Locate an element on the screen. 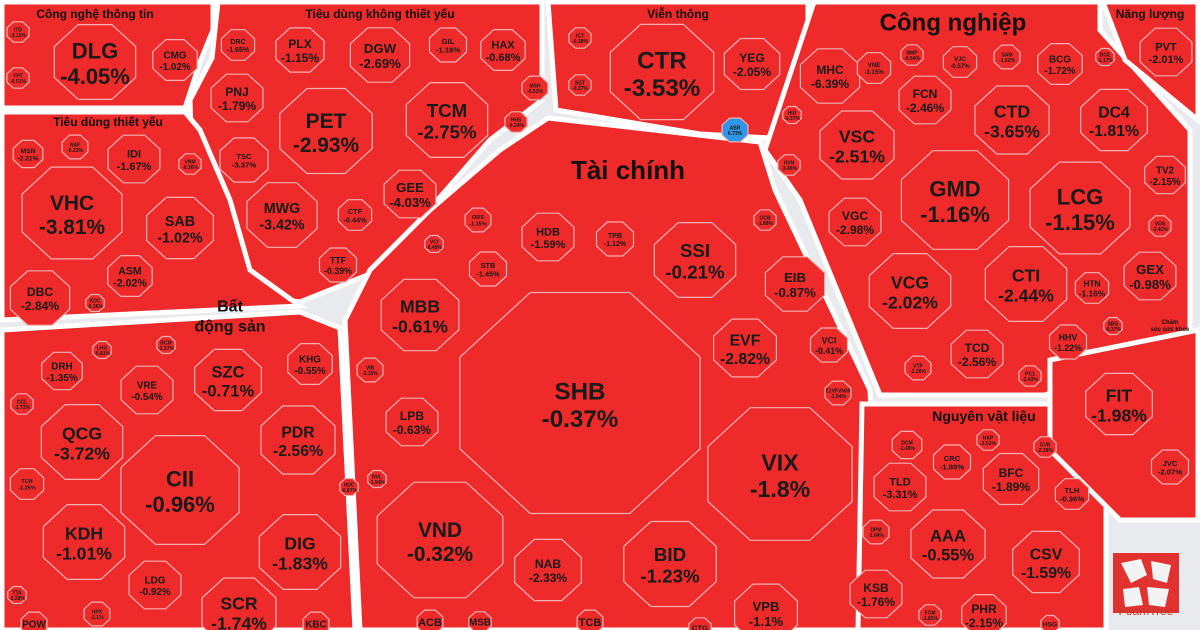 The height and width of the screenshot is (630, 1200). cell-tlh: TLH-0.36% is located at coordinates (1072, 494).